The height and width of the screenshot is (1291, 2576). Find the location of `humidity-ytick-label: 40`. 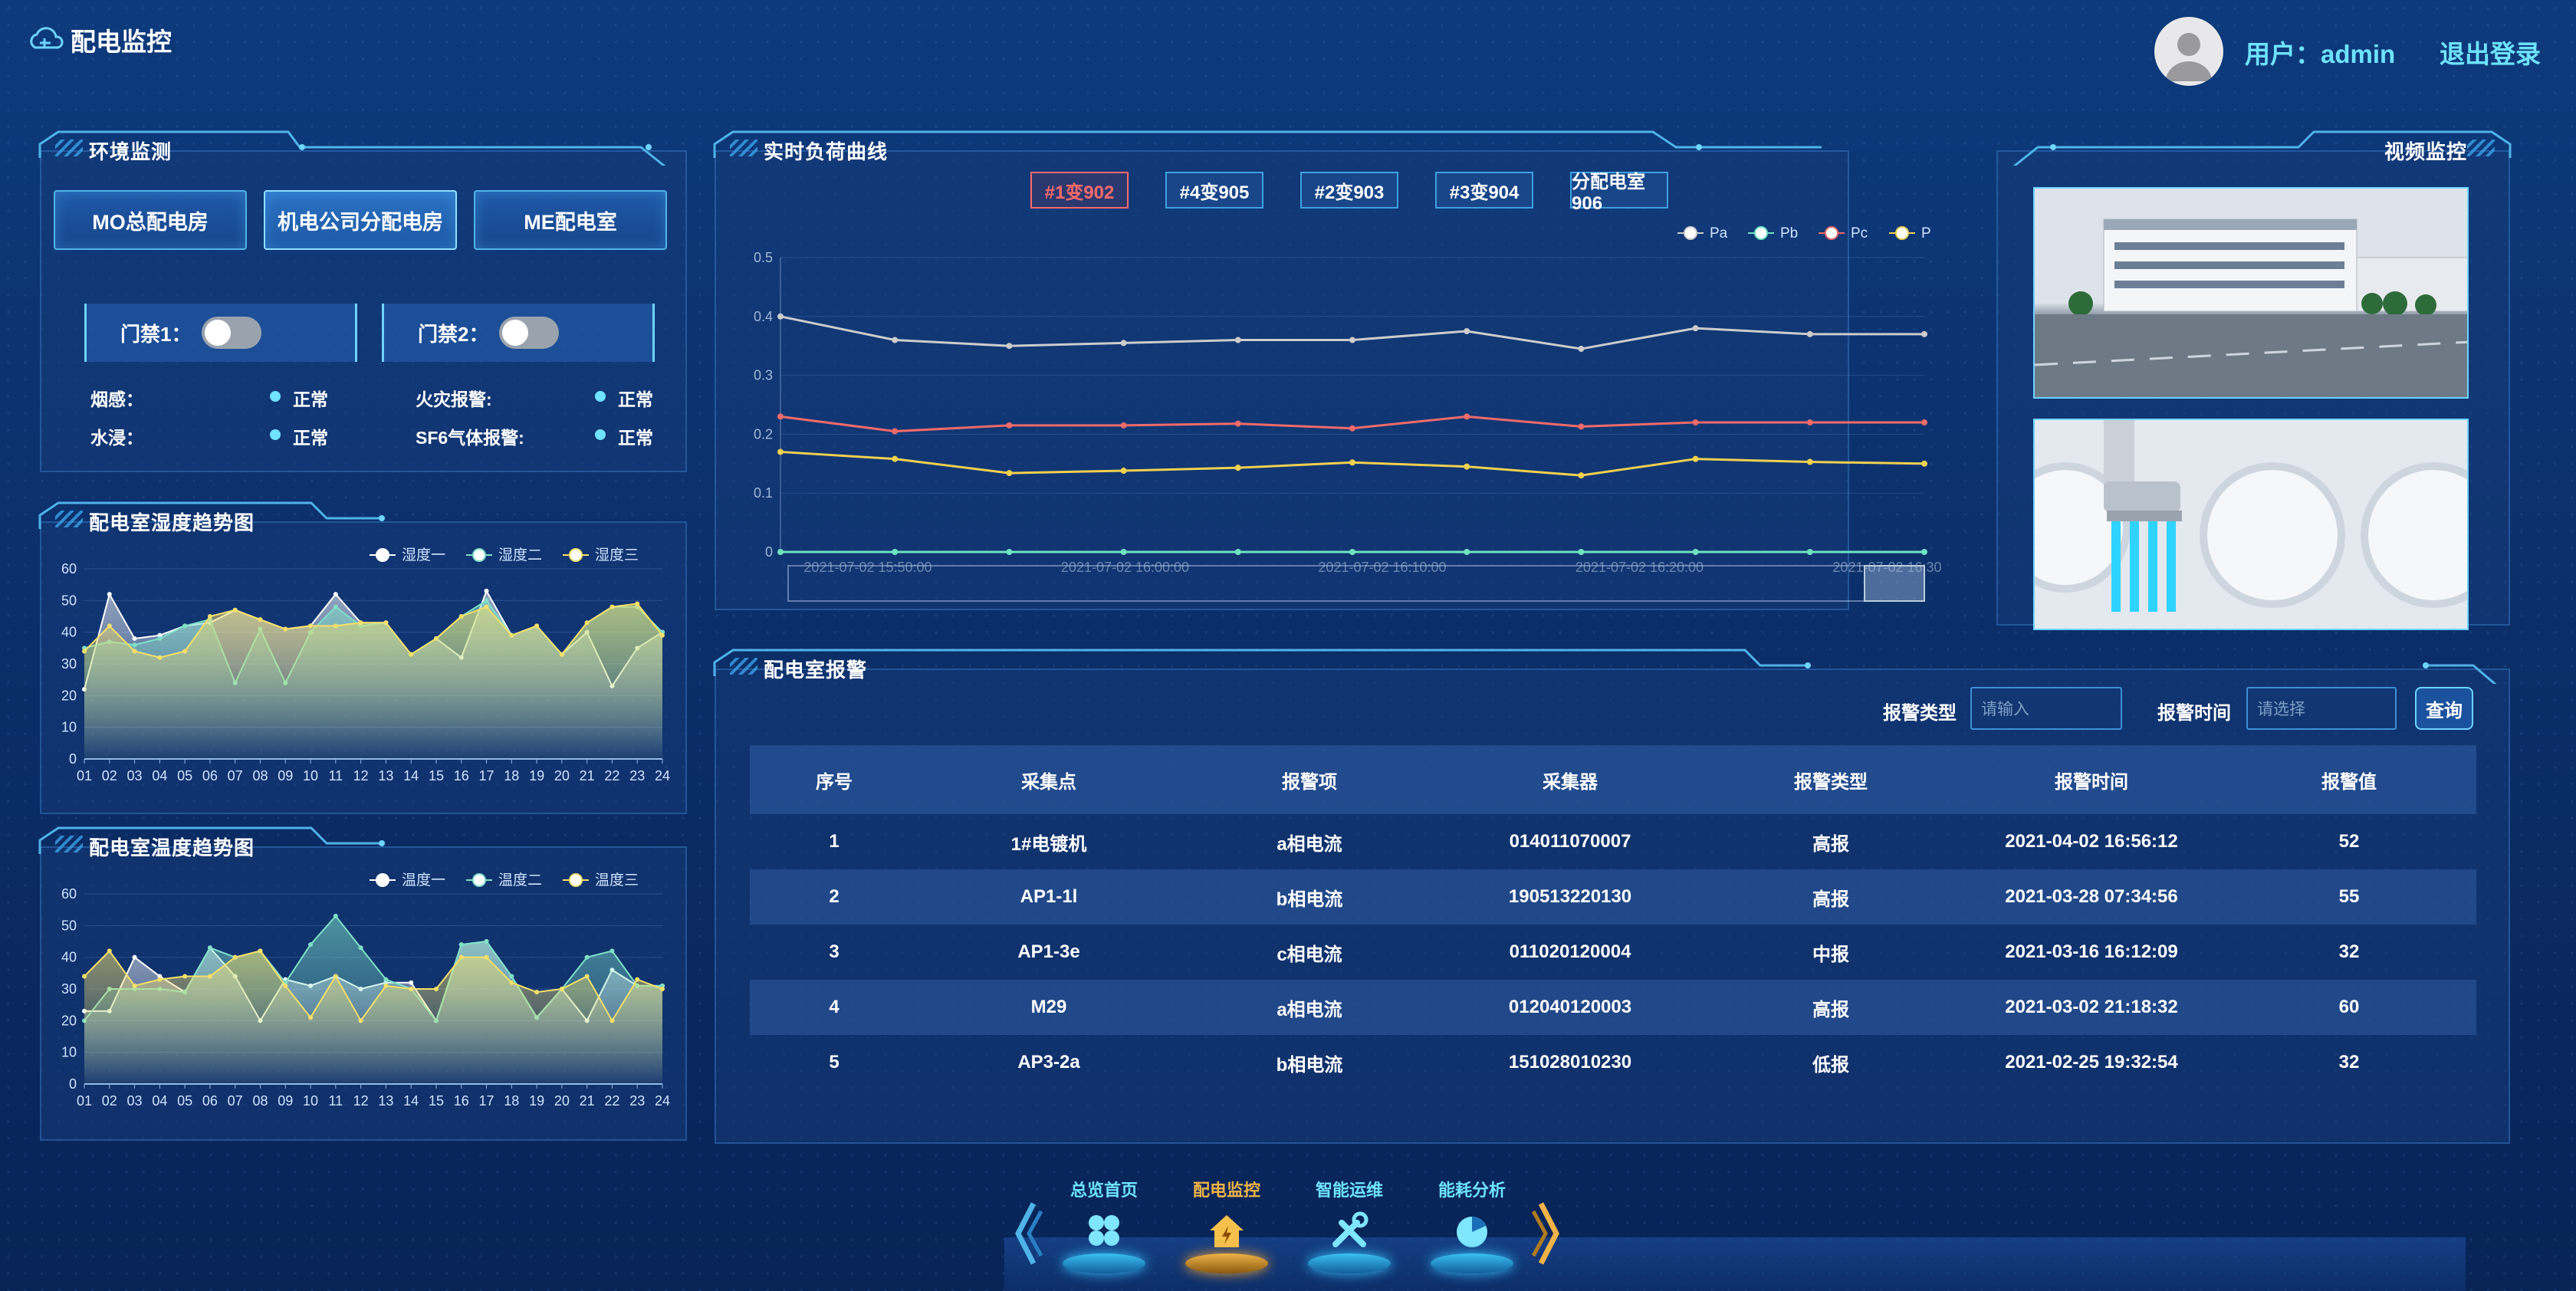

humidity-ytick-label: 40 is located at coordinates (69, 632).